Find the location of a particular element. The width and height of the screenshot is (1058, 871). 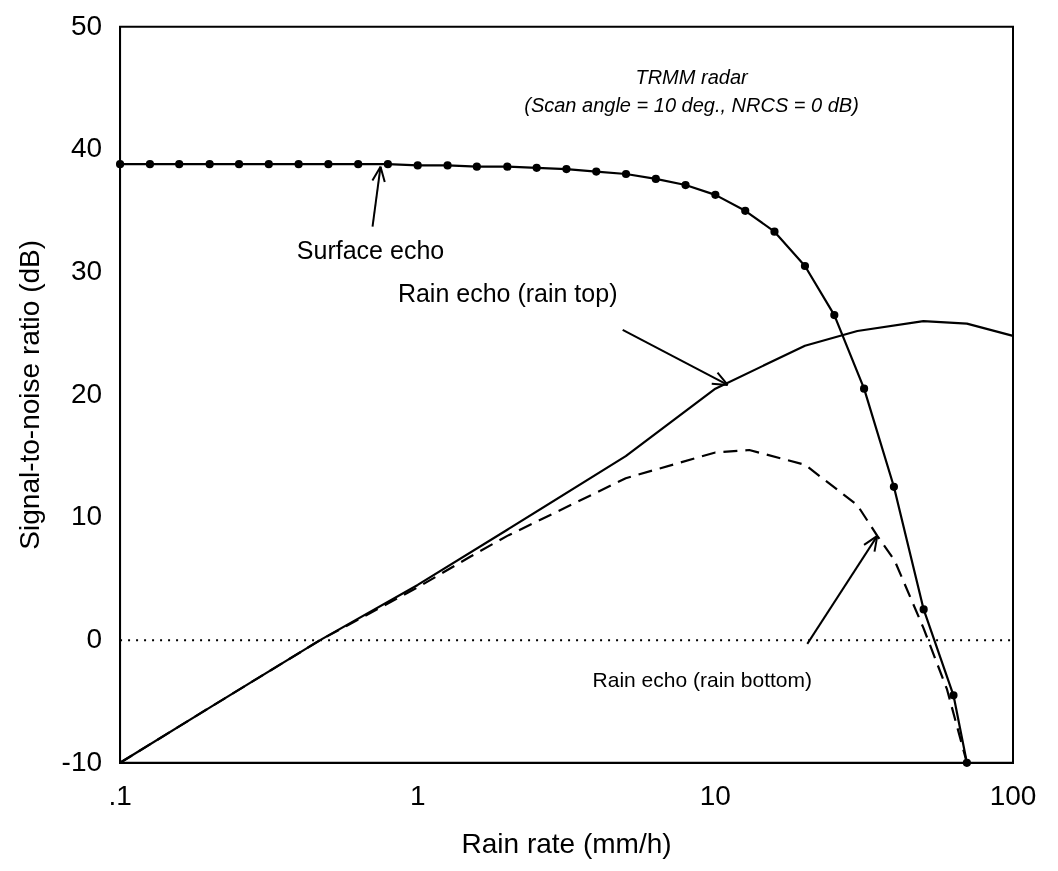

annotation: Rain echo (rain bottom) is located at coordinates (702, 679).